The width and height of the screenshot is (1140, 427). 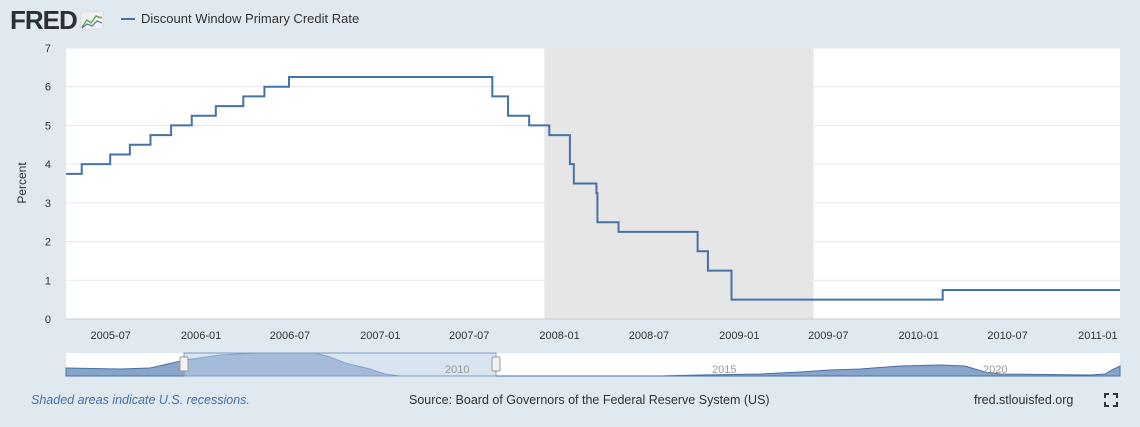 I want to click on x-tick-label-2011-01: 2011-01, so click(x=1098, y=336).